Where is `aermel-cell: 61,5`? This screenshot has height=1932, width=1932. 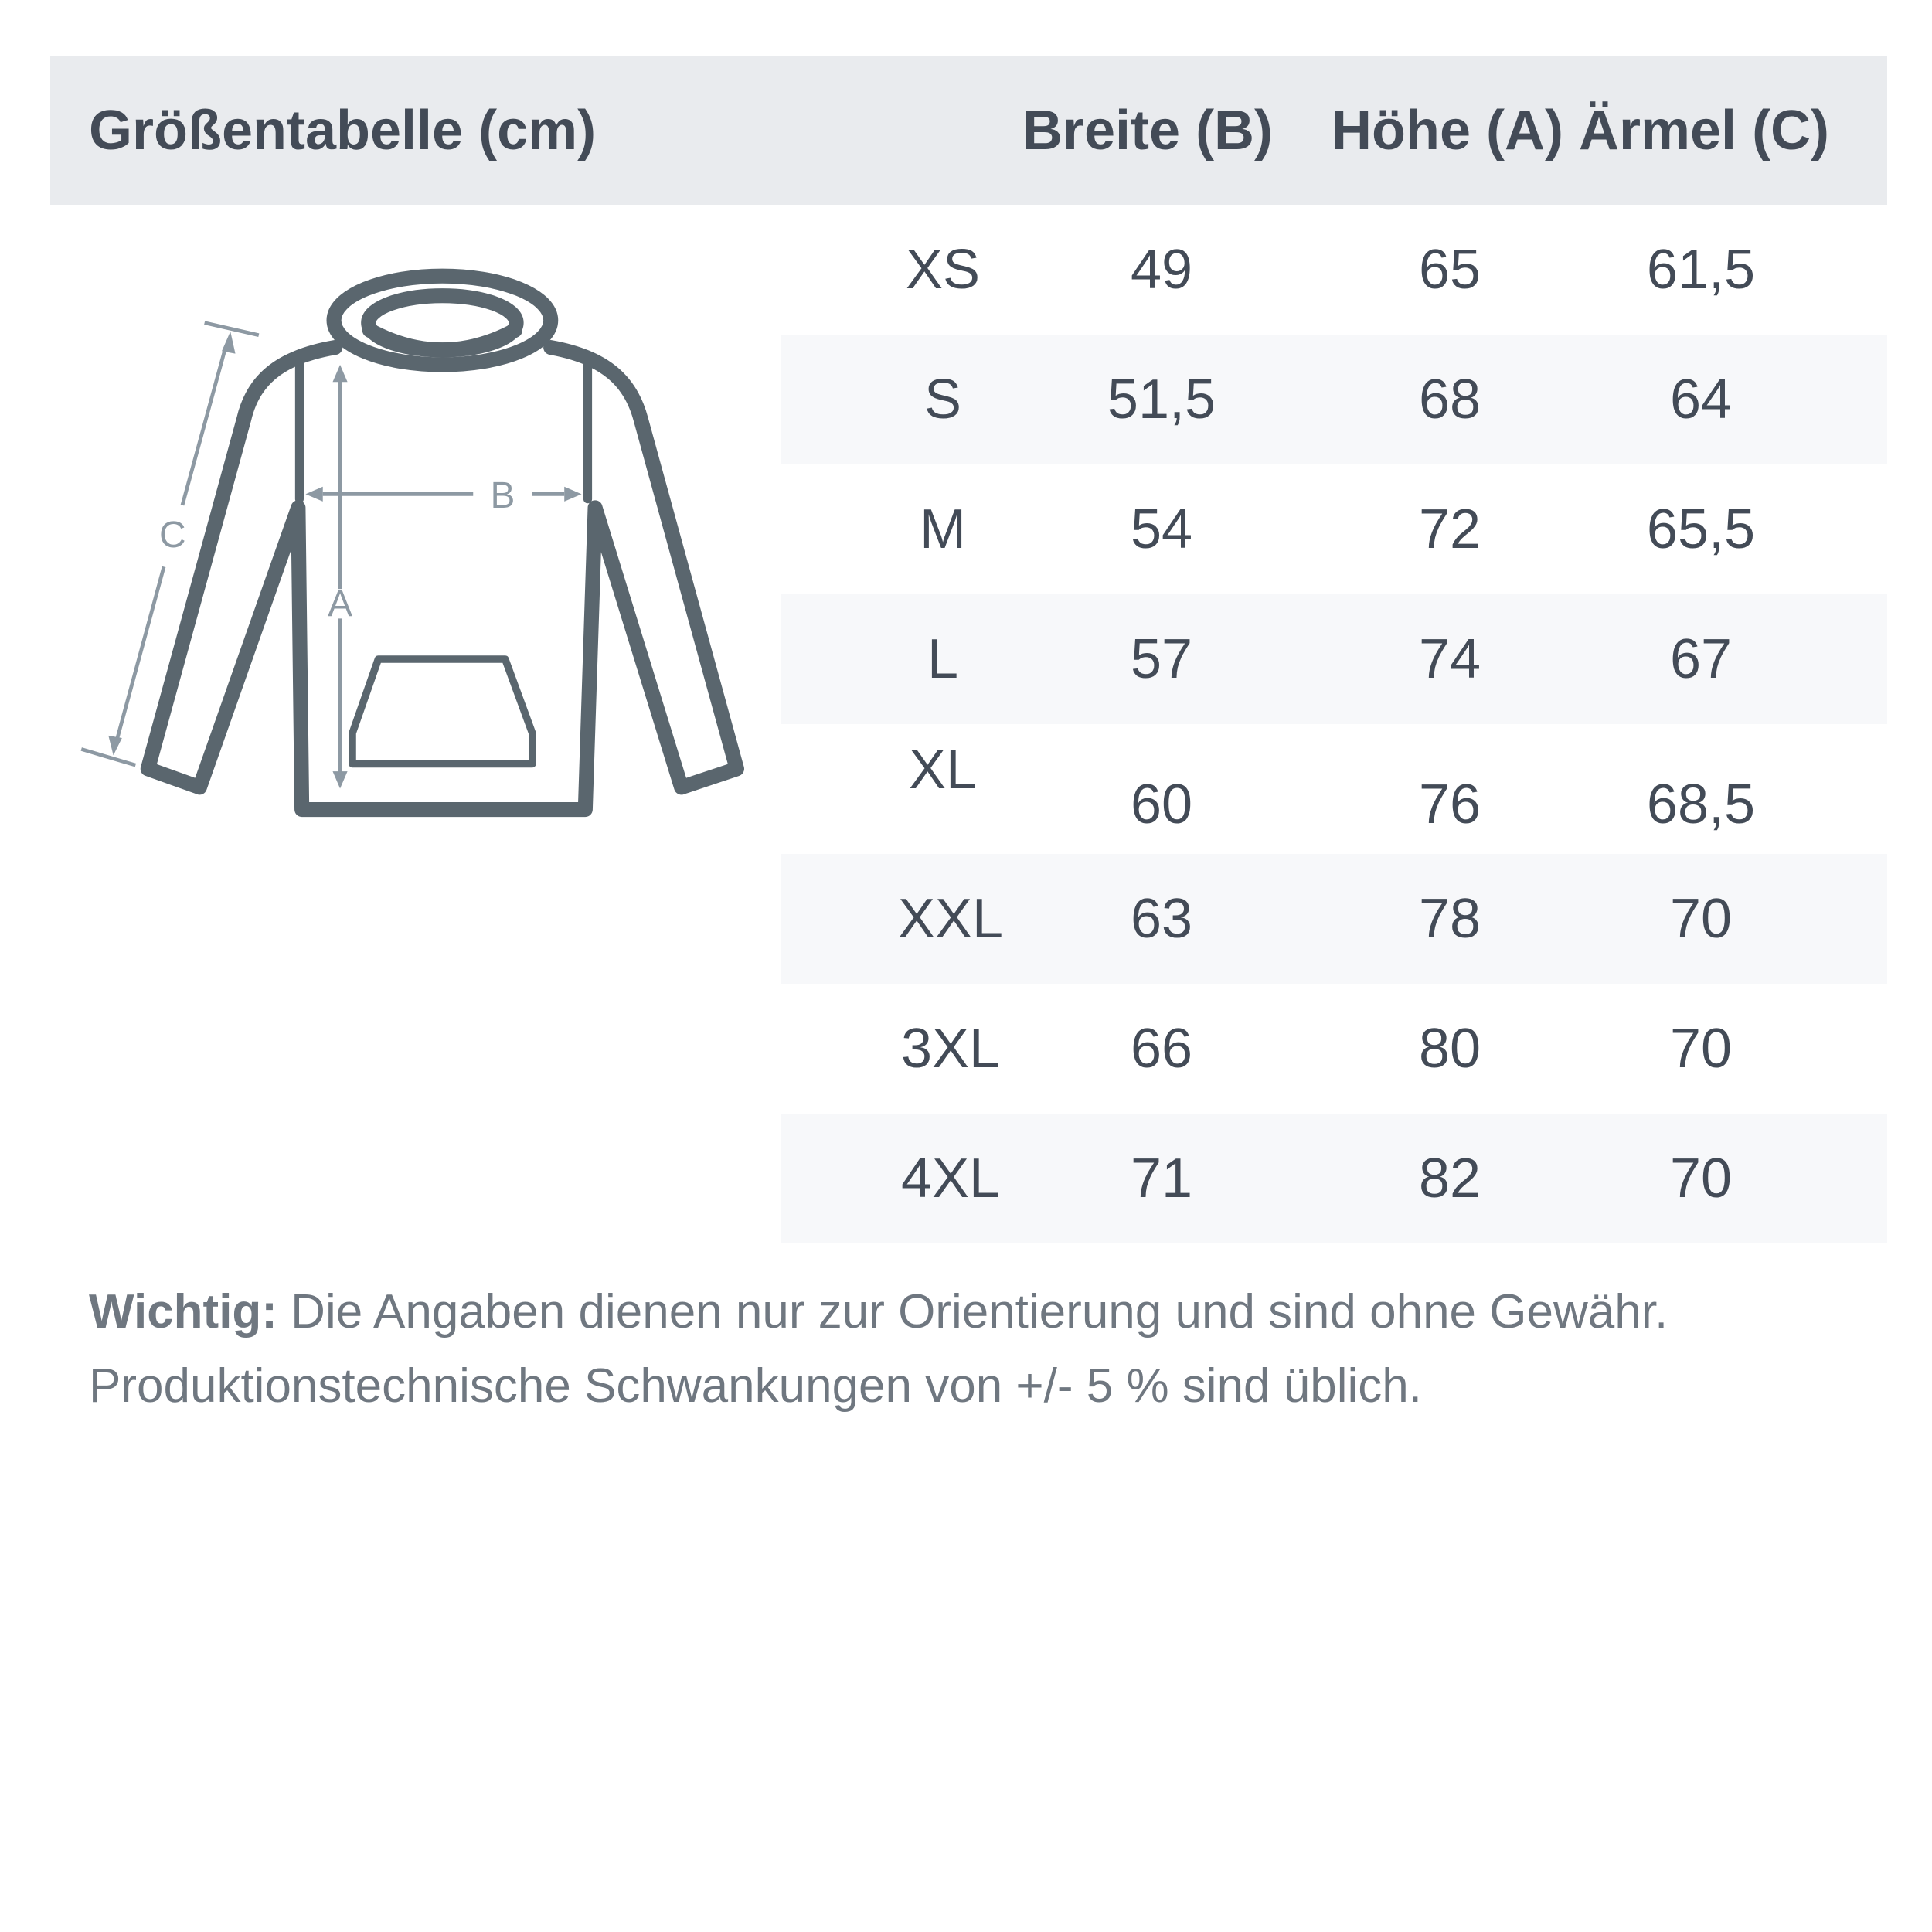
aermel-cell: 61,5 is located at coordinates (1701, 270).